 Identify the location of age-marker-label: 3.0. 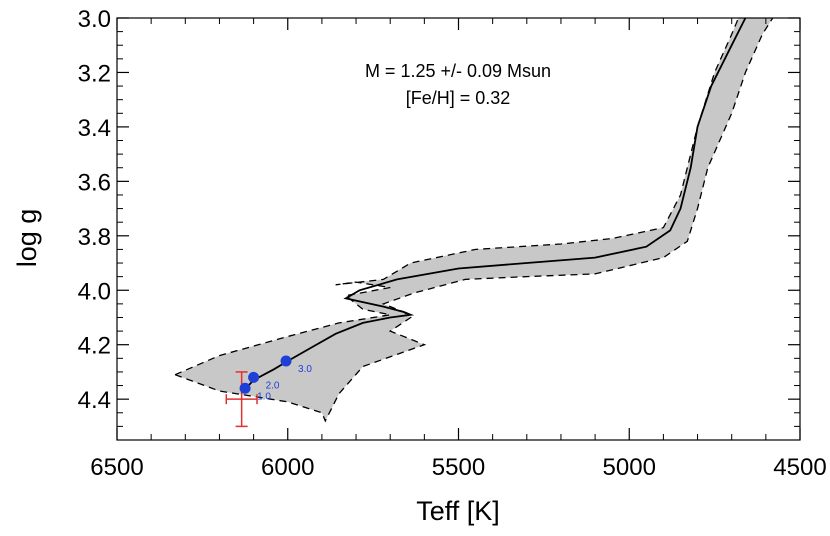
(305, 369).